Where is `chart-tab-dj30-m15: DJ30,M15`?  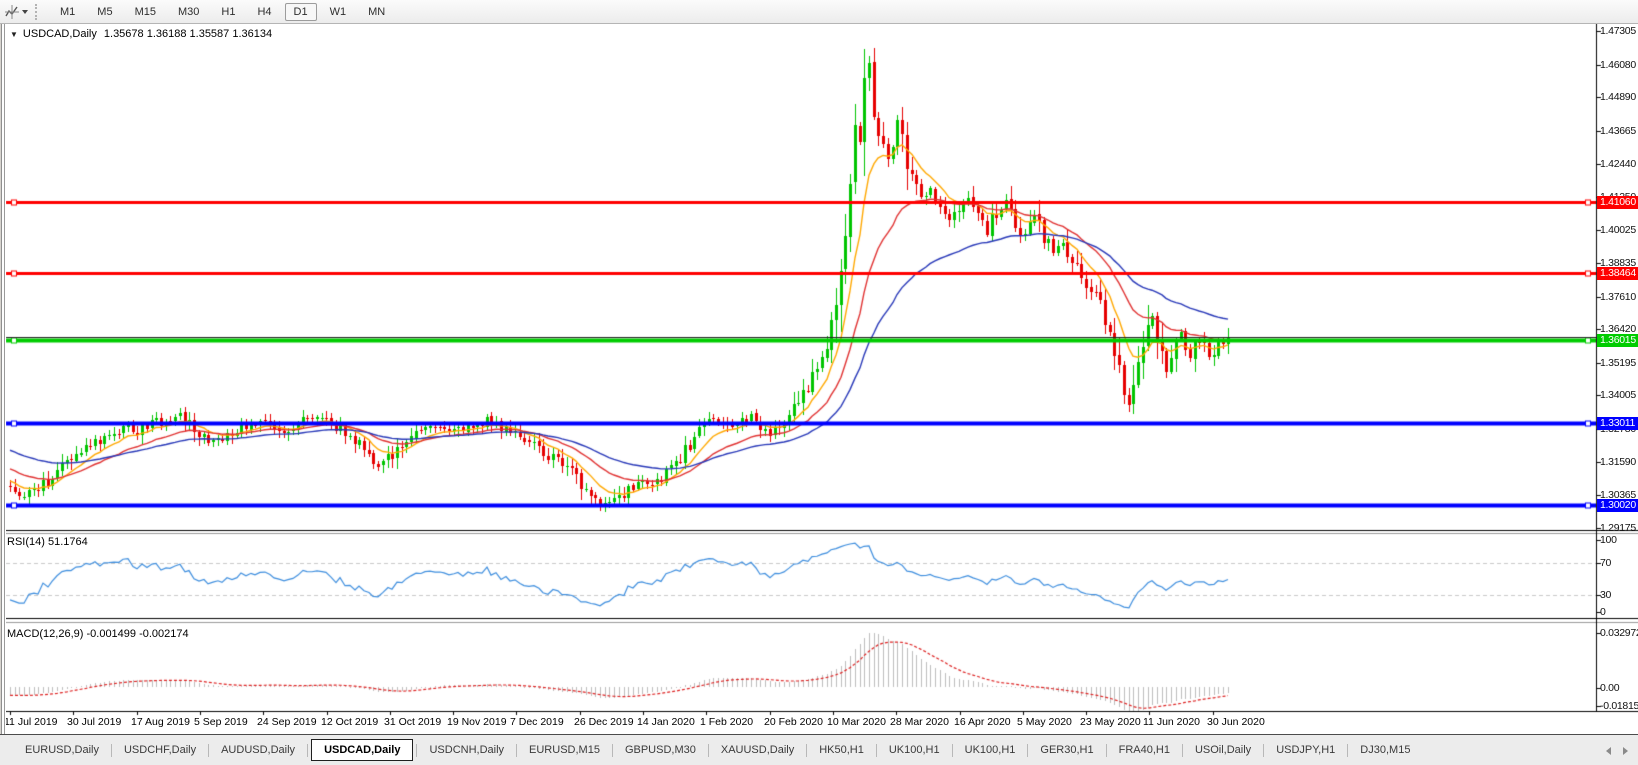
chart-tab-dj30-m15: DJ30,M15 is located at coordinates (1385, 750).